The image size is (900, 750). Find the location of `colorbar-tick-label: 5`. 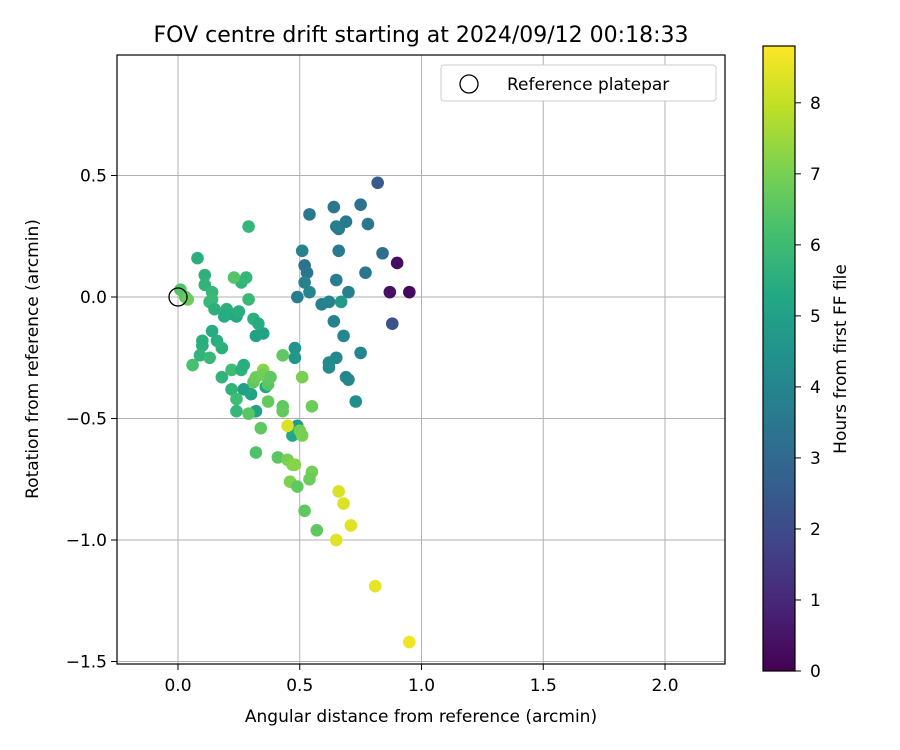

colorbar-tick-label: 5 is located at coordinates (815, 317).